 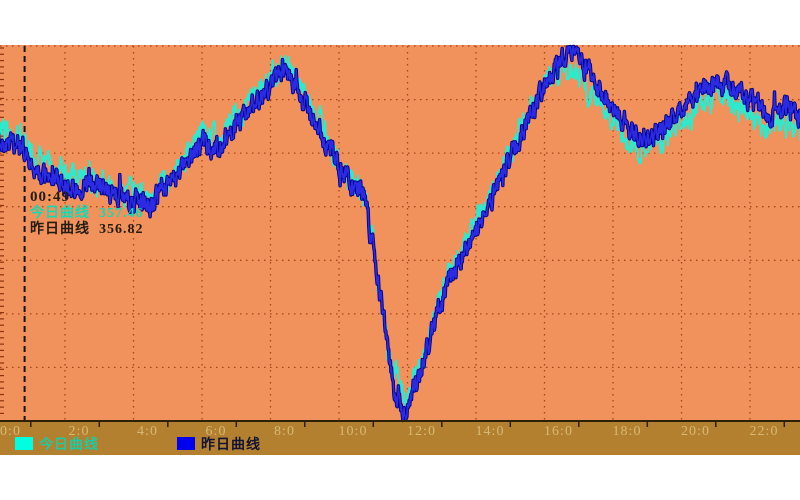 What do you see at coordinates (186, 443) in the screenshot?
I see `yesterday-series-swatch` at bounding box center [186, 443].